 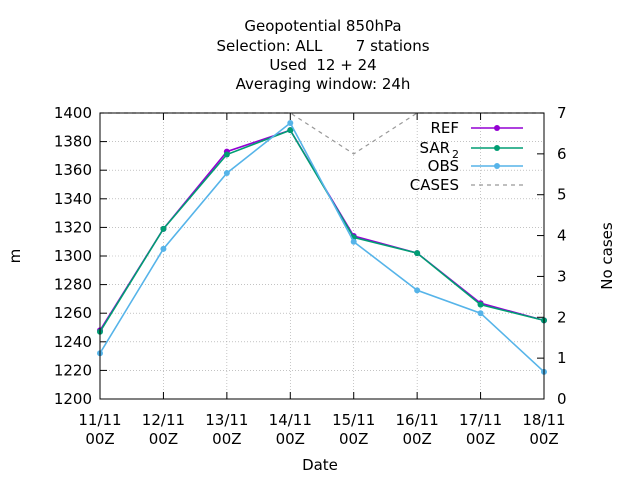 I want to click on y-tick-label: 1260, so click(x=73, y=313).